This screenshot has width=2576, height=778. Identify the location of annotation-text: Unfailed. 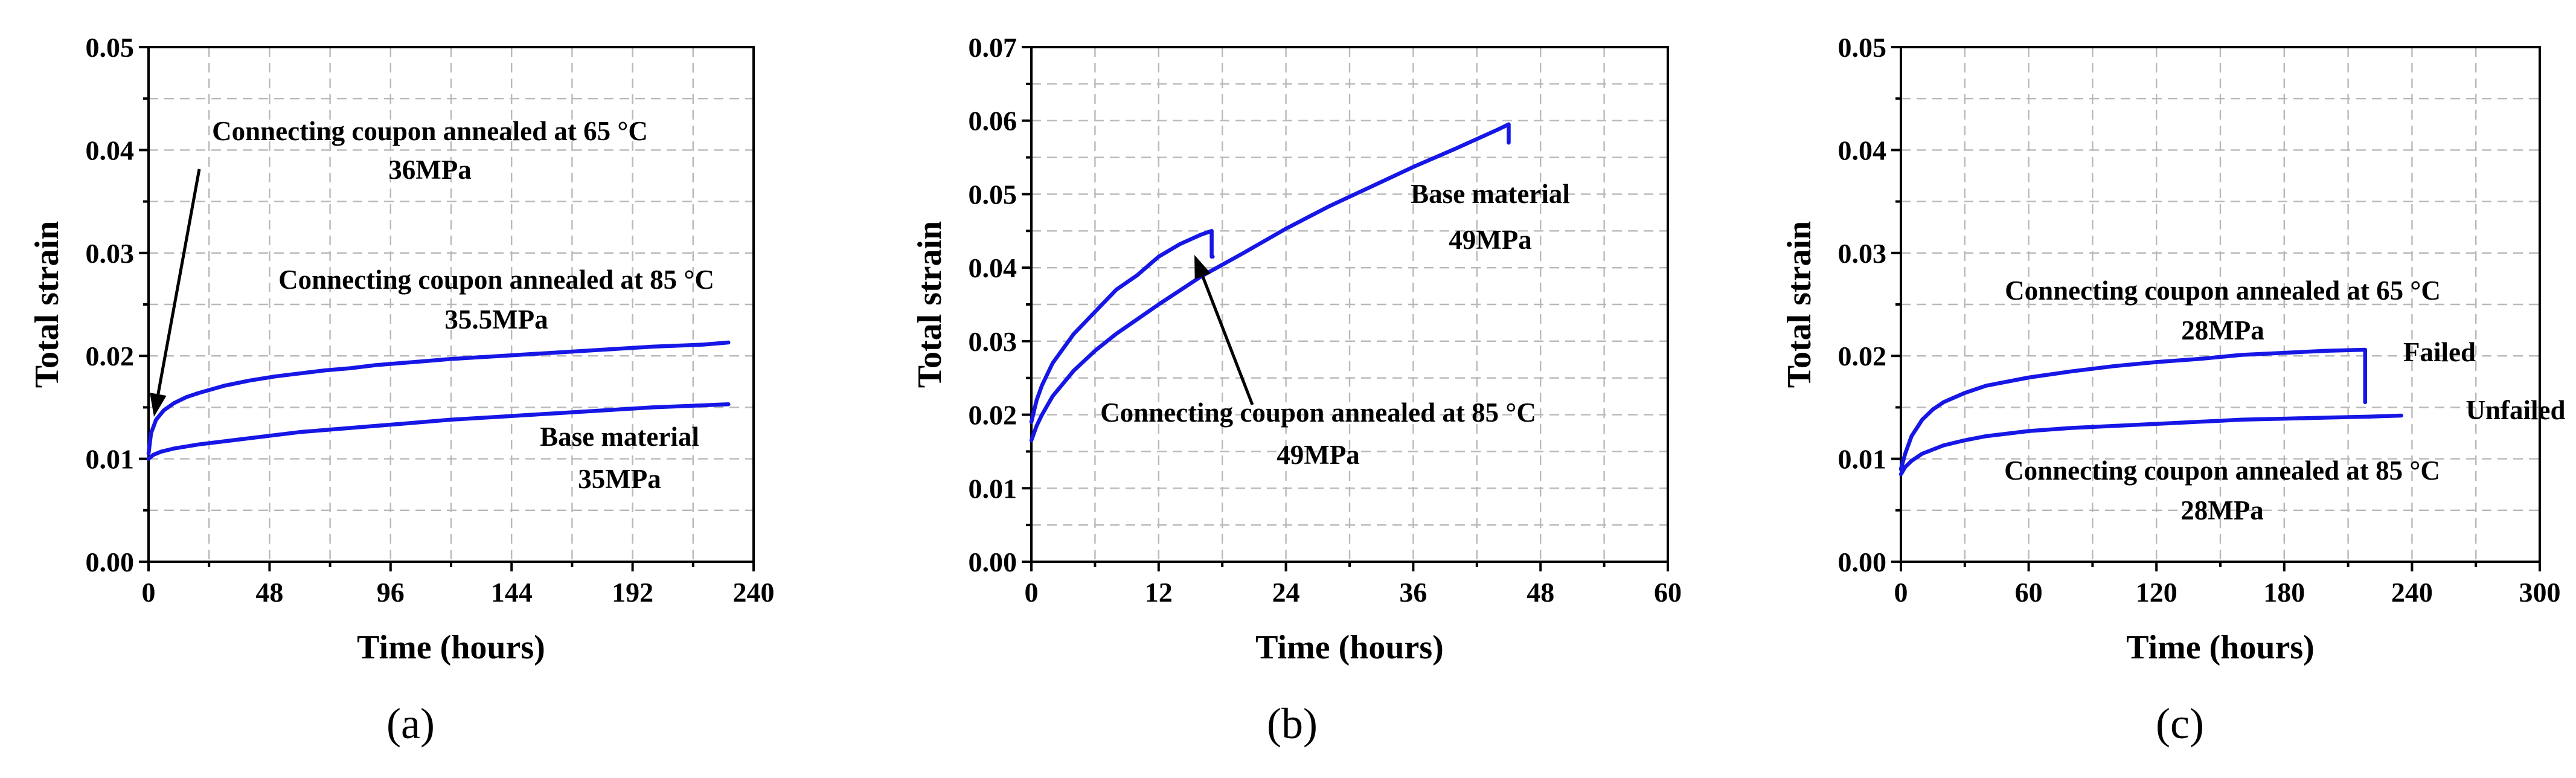
(2515, 410).